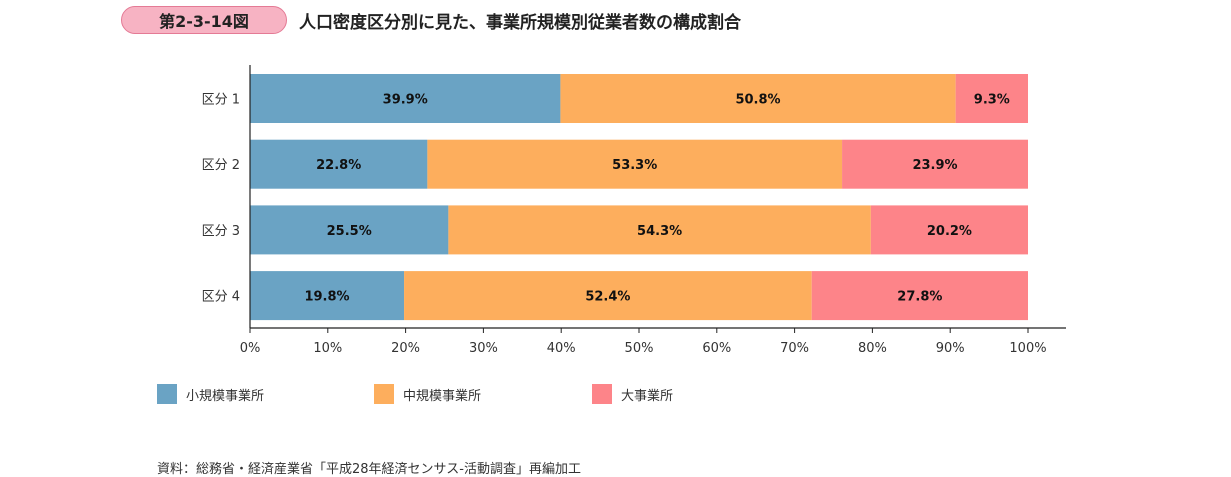  I want to click on x-tick-label: 30%, so click(483, 348).